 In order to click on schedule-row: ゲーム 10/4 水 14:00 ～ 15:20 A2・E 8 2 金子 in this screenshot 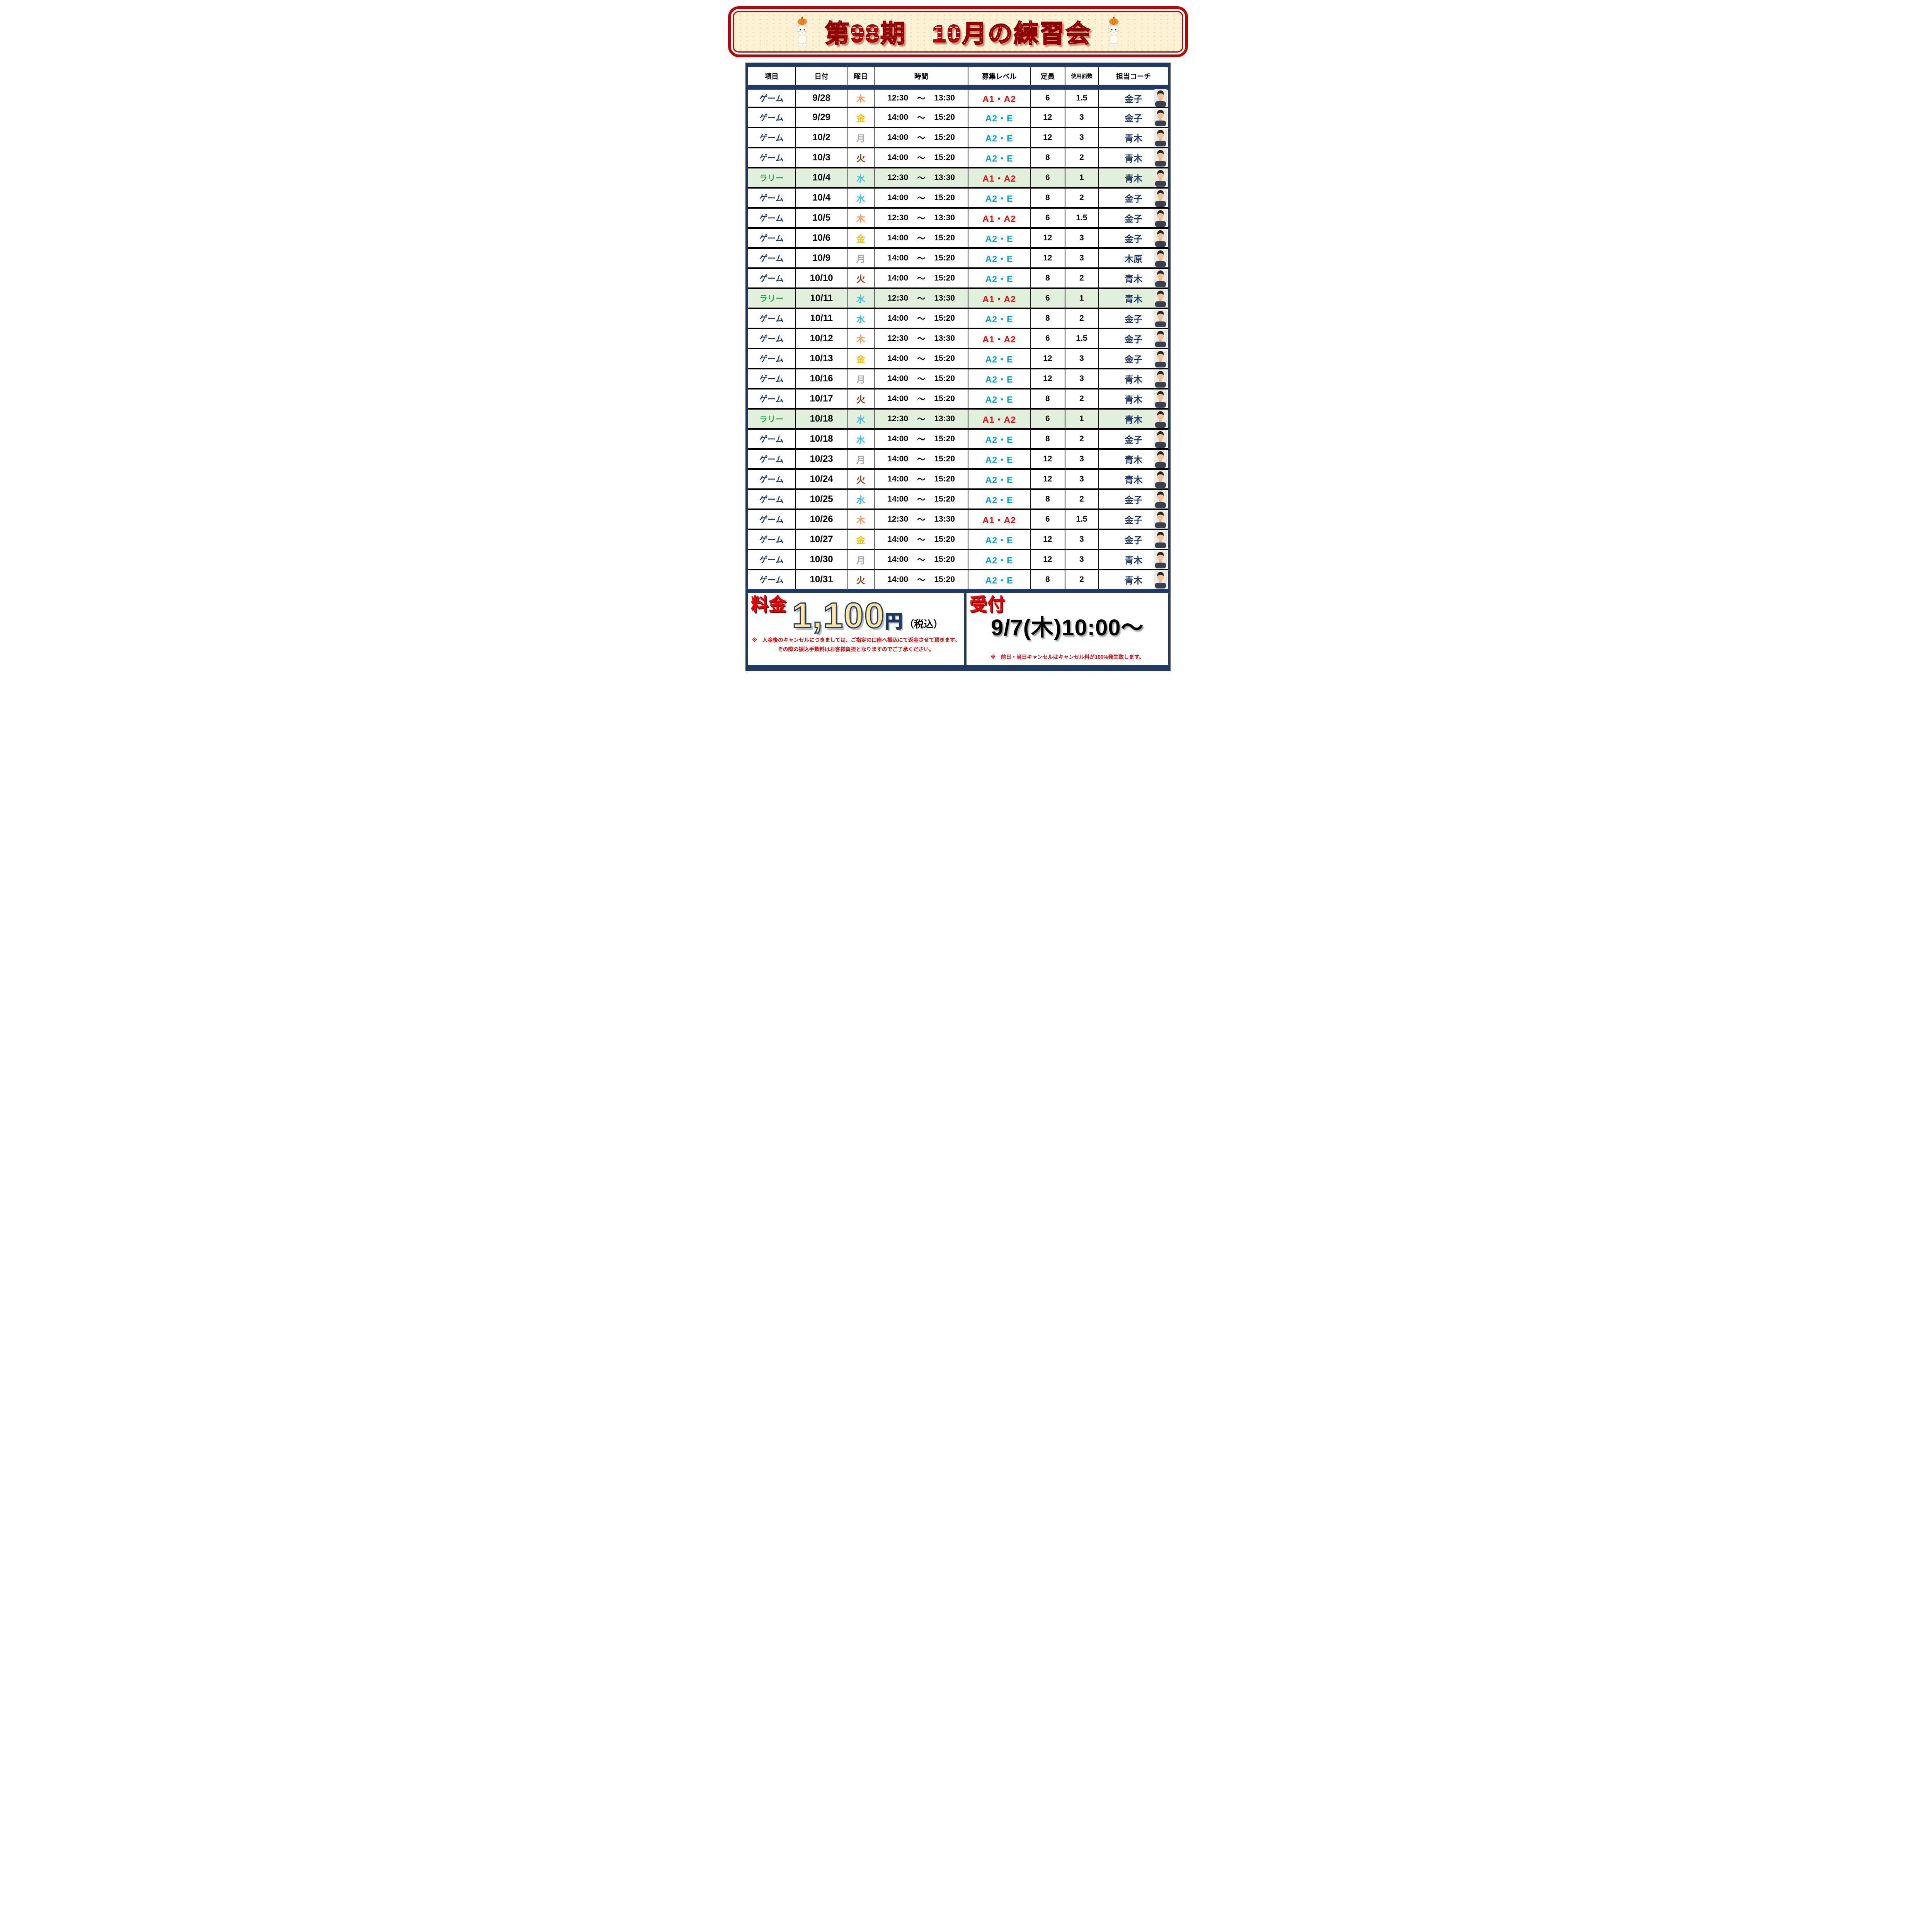, I will do `click(958, 198)`.